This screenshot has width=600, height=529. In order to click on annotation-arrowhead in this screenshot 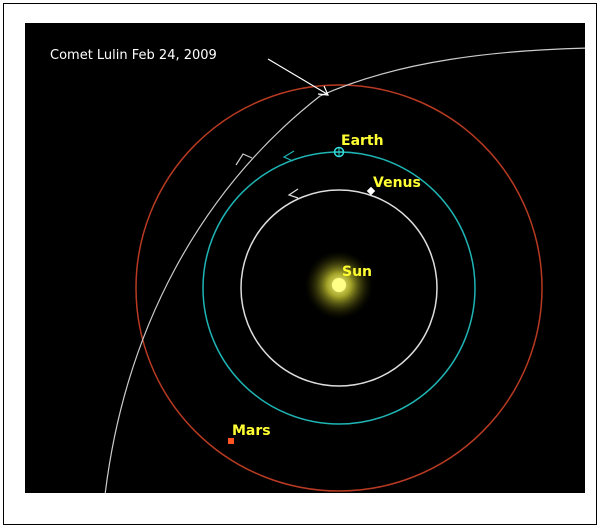, I will do `click(323, 90)`.